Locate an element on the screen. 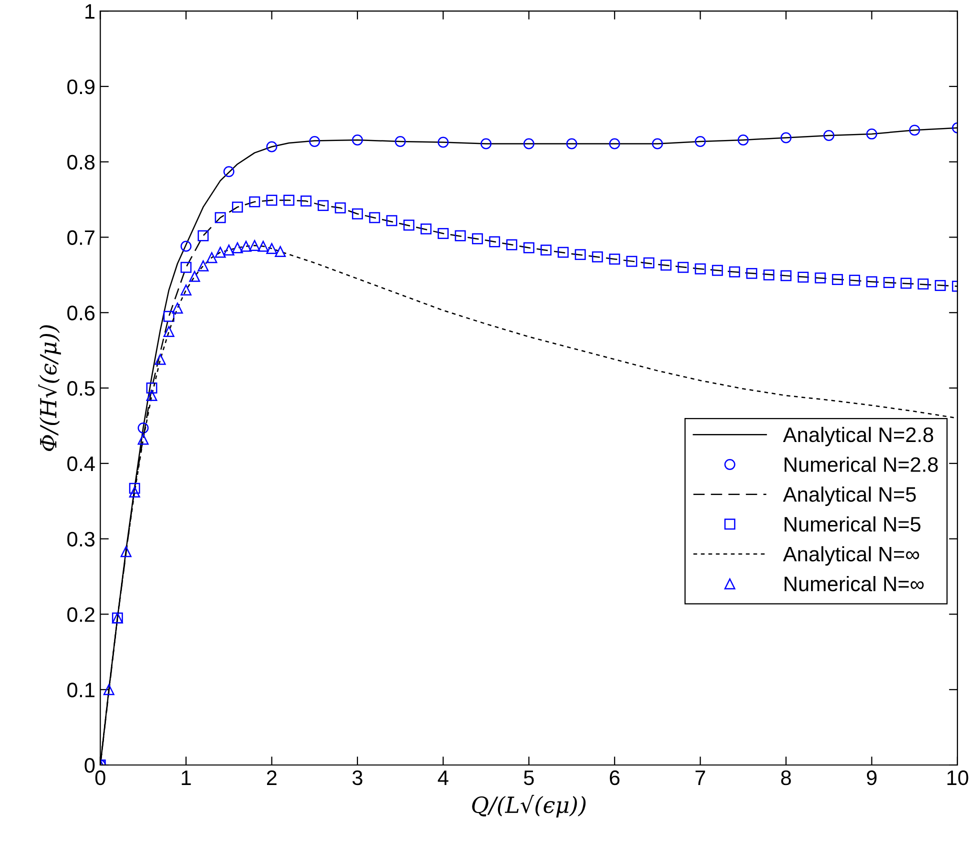 The height and width of the screenshot is (850, 974). legend-label: Numerical N=5 is located at coordinates (852, 524).